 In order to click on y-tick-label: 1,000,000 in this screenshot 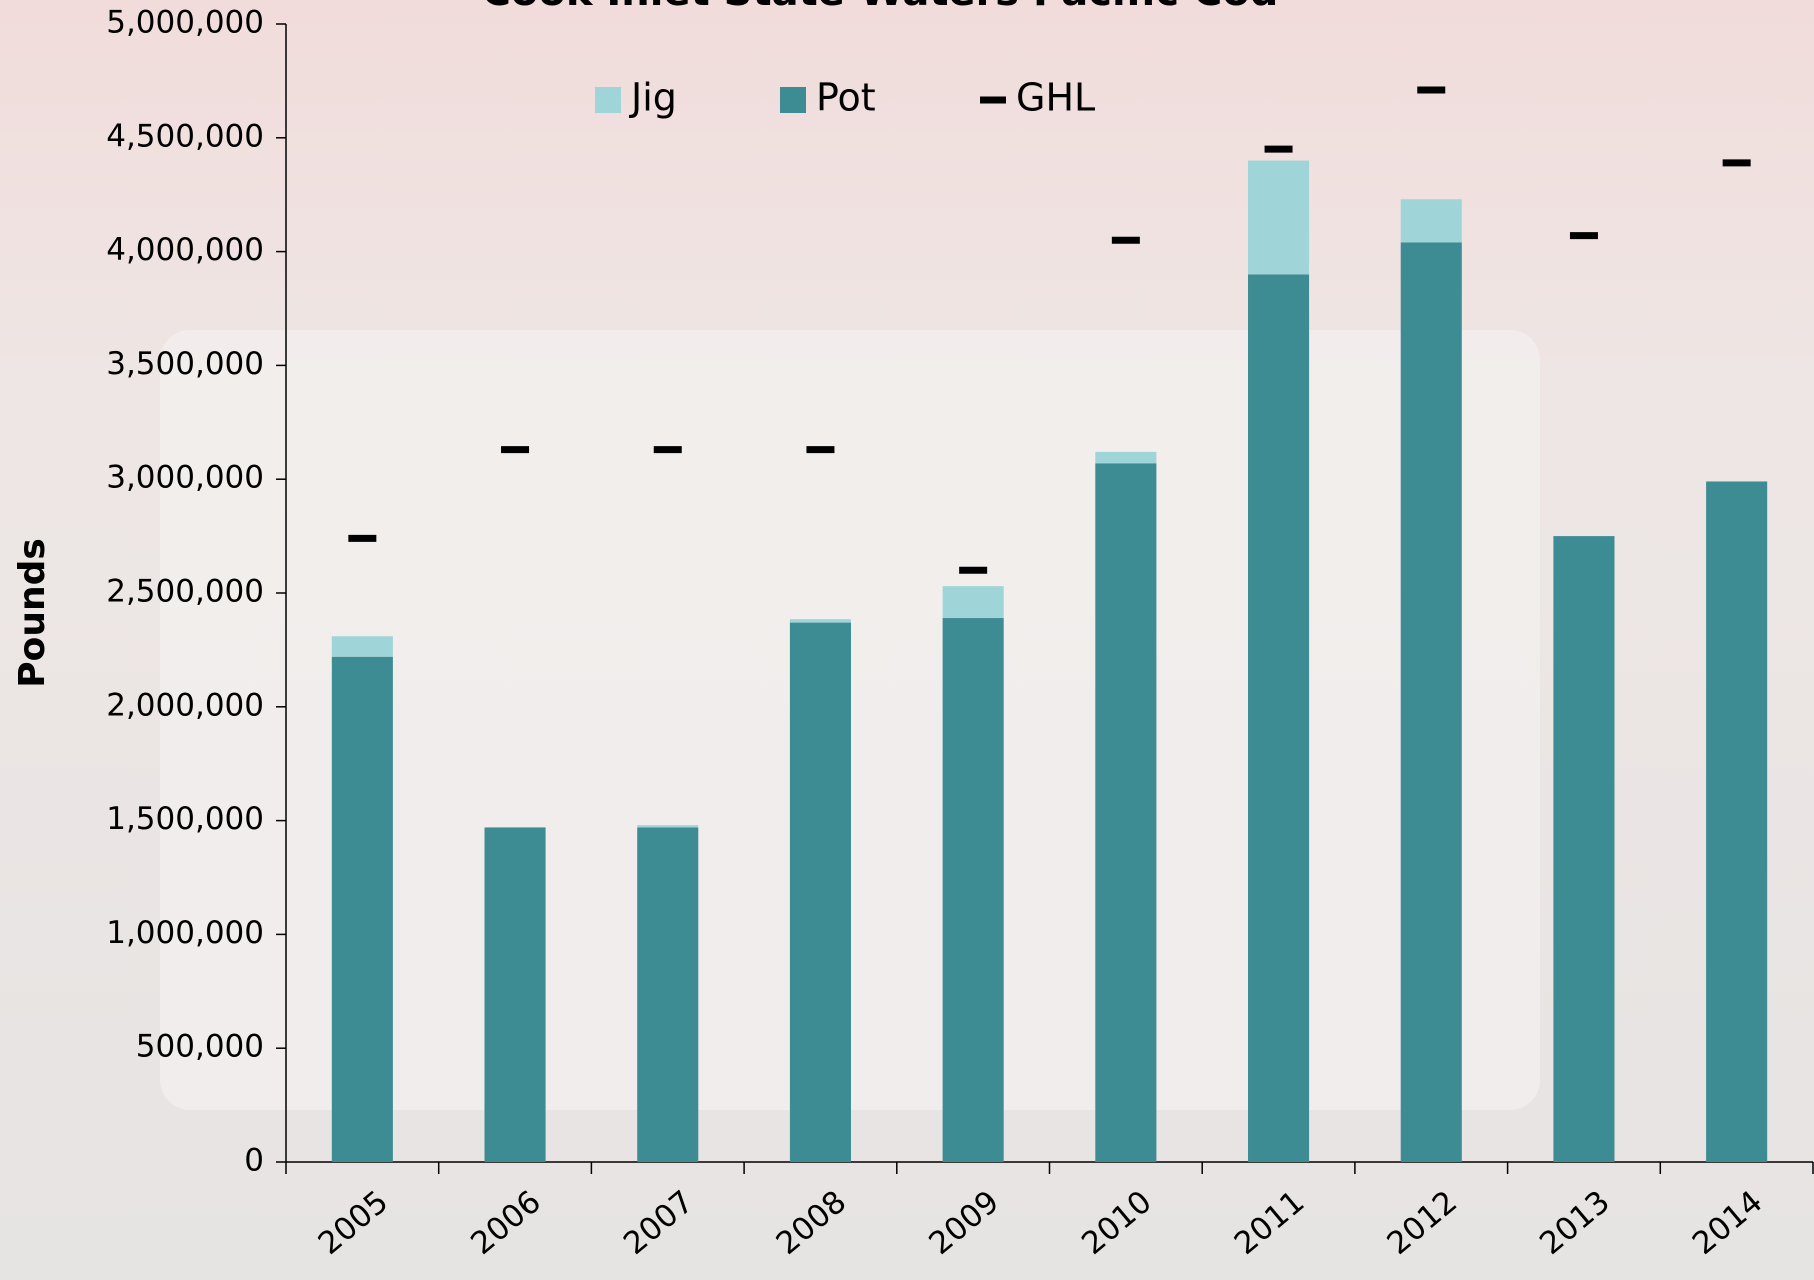, I will do `click(185, 933)`.